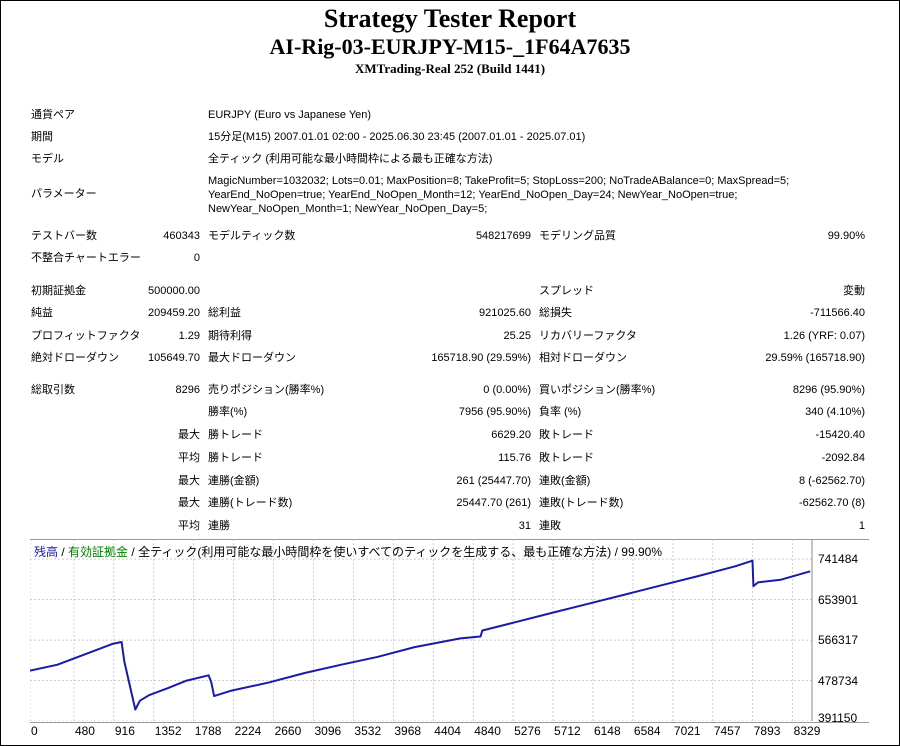 The image size is (900, 746). I want to click on stats-value-b: 261 (25447.70), so click(493, 481).